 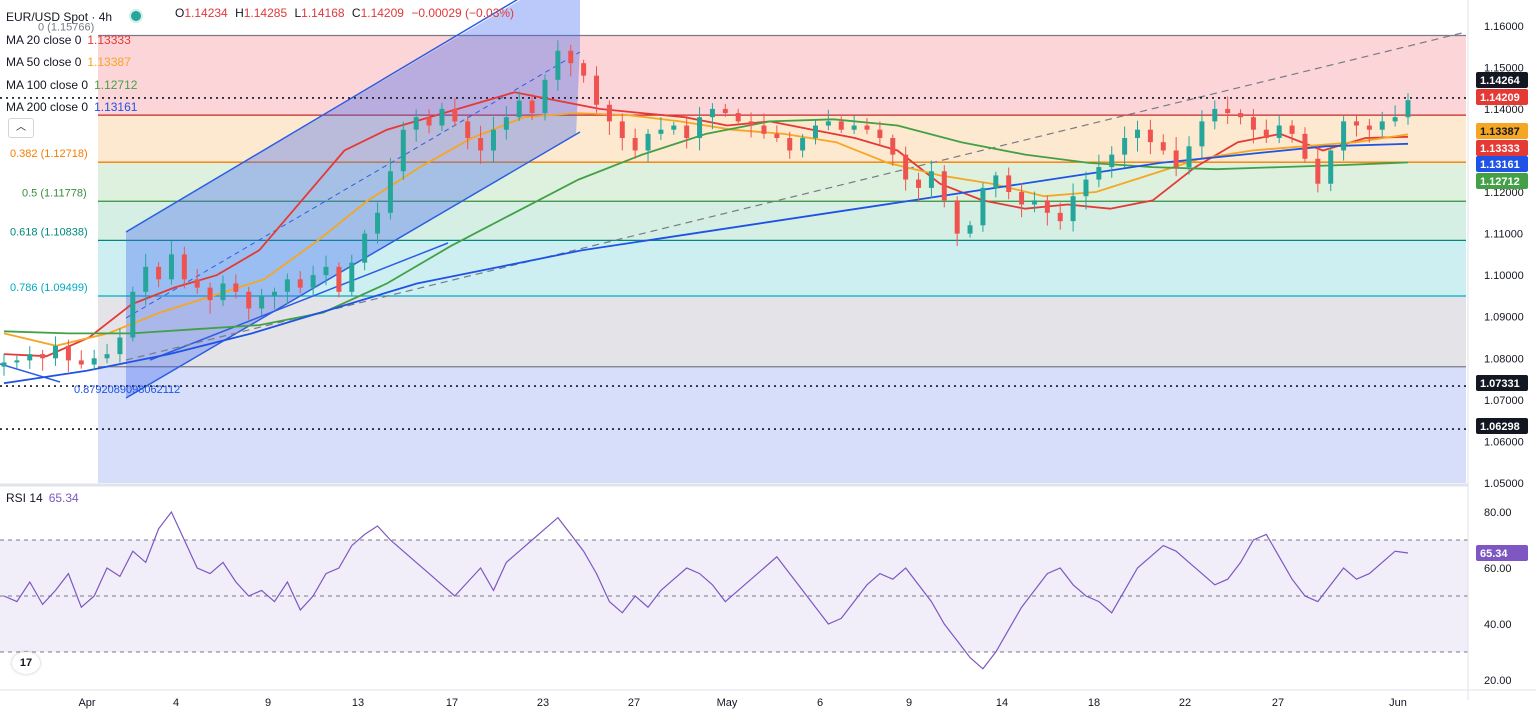 What do you see at coordinates (1500, 427) in the screenshot?
I see `price-tag-text: 1.06298` at bounding box center [1500, 427].